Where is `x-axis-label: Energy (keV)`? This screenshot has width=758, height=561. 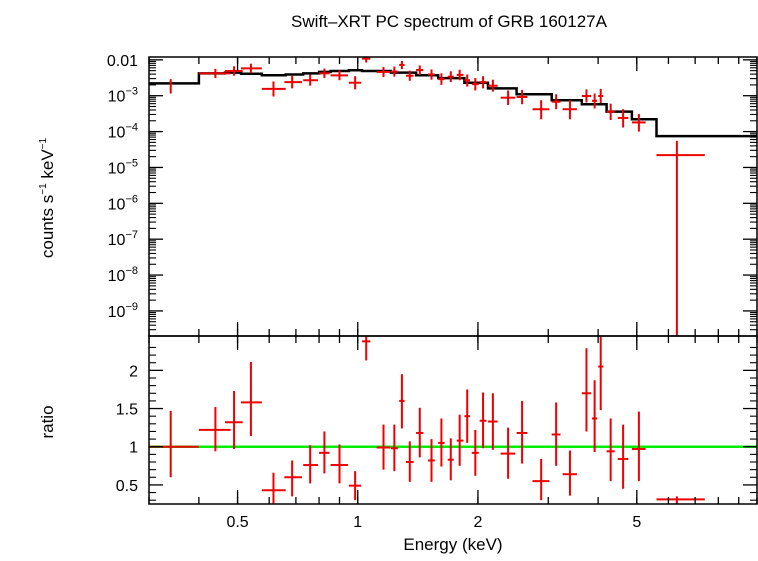
x-axis-label: Energy (keV) is located at coordinates (452, 544).